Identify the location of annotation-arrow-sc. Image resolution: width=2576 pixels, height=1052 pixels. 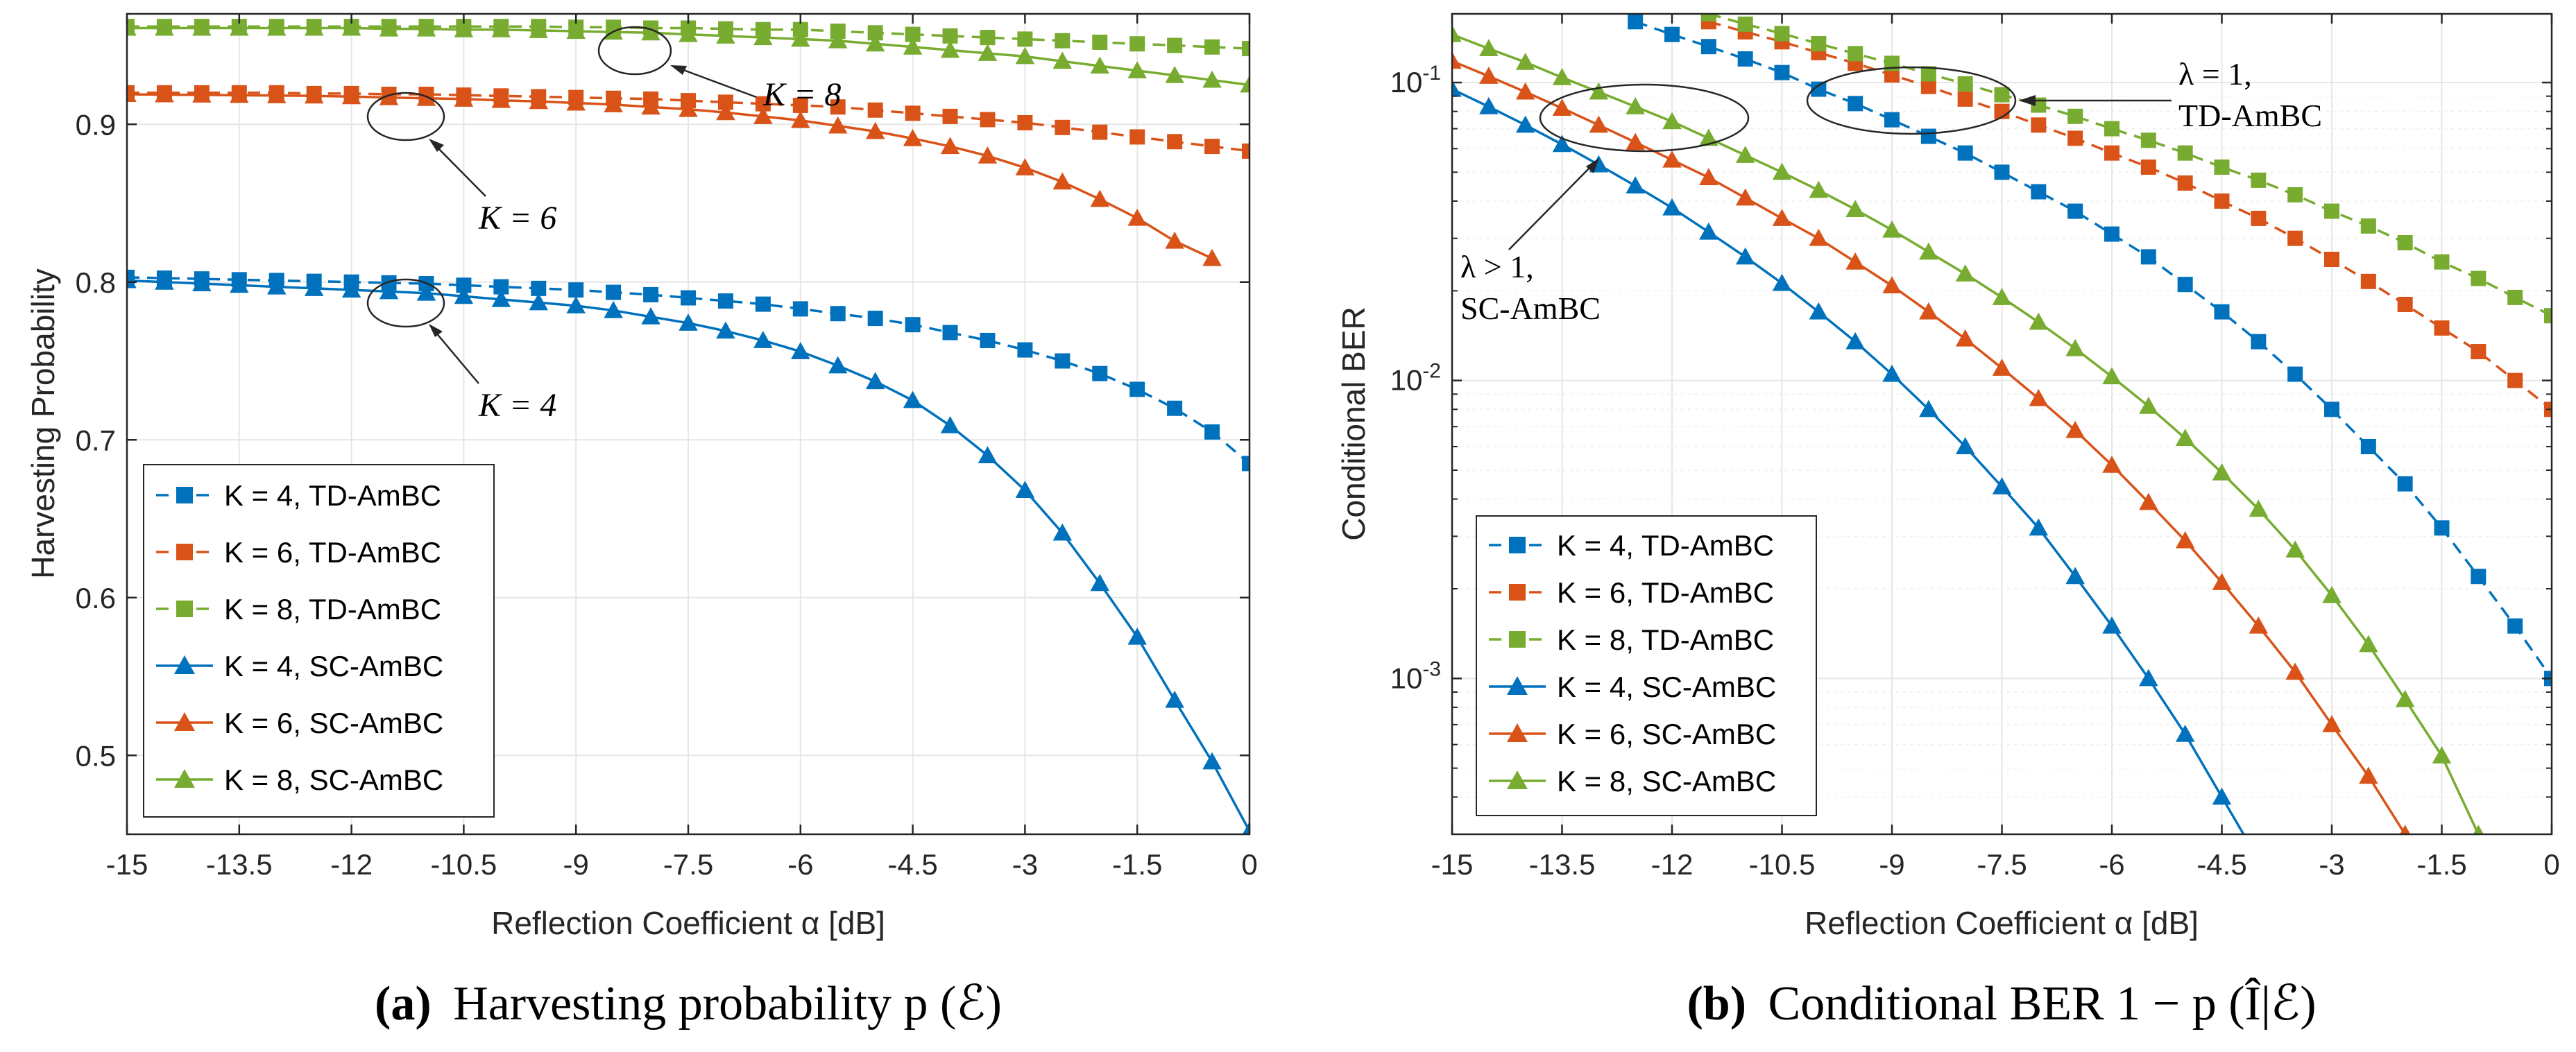
(1552, 205).